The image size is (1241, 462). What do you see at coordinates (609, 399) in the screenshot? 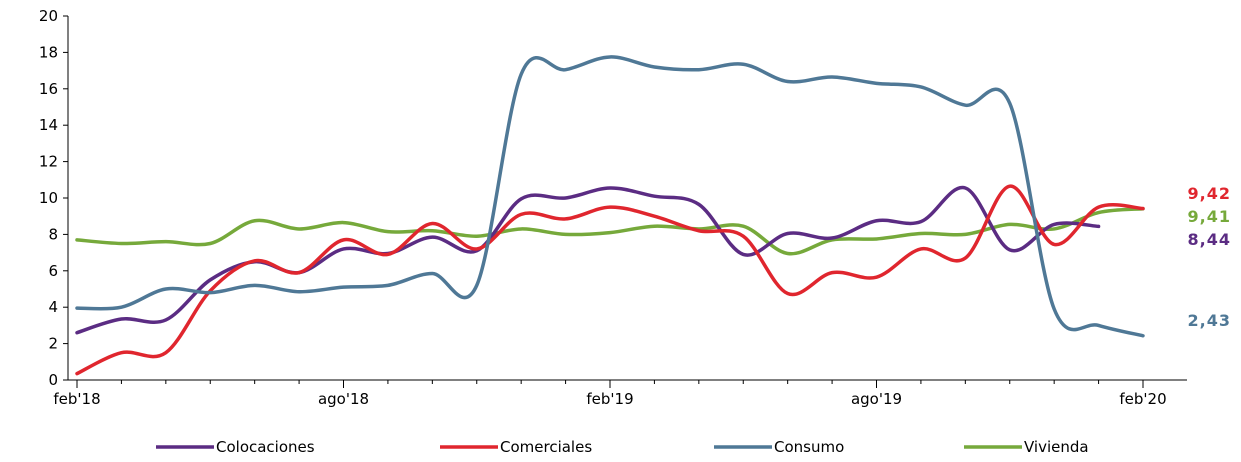
I see `x-tick-label: feb'19` at bounding box center [609, 399].